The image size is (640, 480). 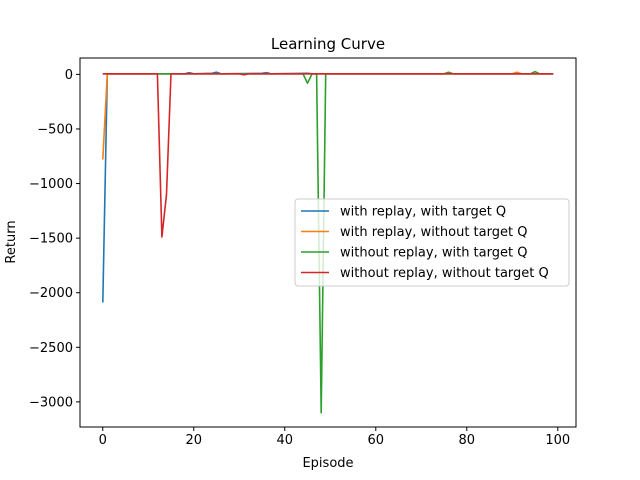 What do you see at coordinates (433, 253) in the screenshot?
I see `legend-label-3: without replay, with target Q` at bounding box center [433, 253].